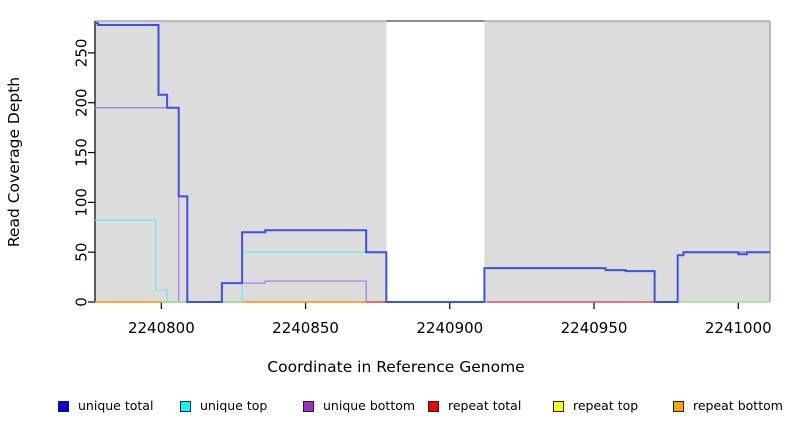 Image resolution: width=792 pixels, height=432 pixels. I want to click on legend-swatch-repeat-bottom, so click(678, 406).